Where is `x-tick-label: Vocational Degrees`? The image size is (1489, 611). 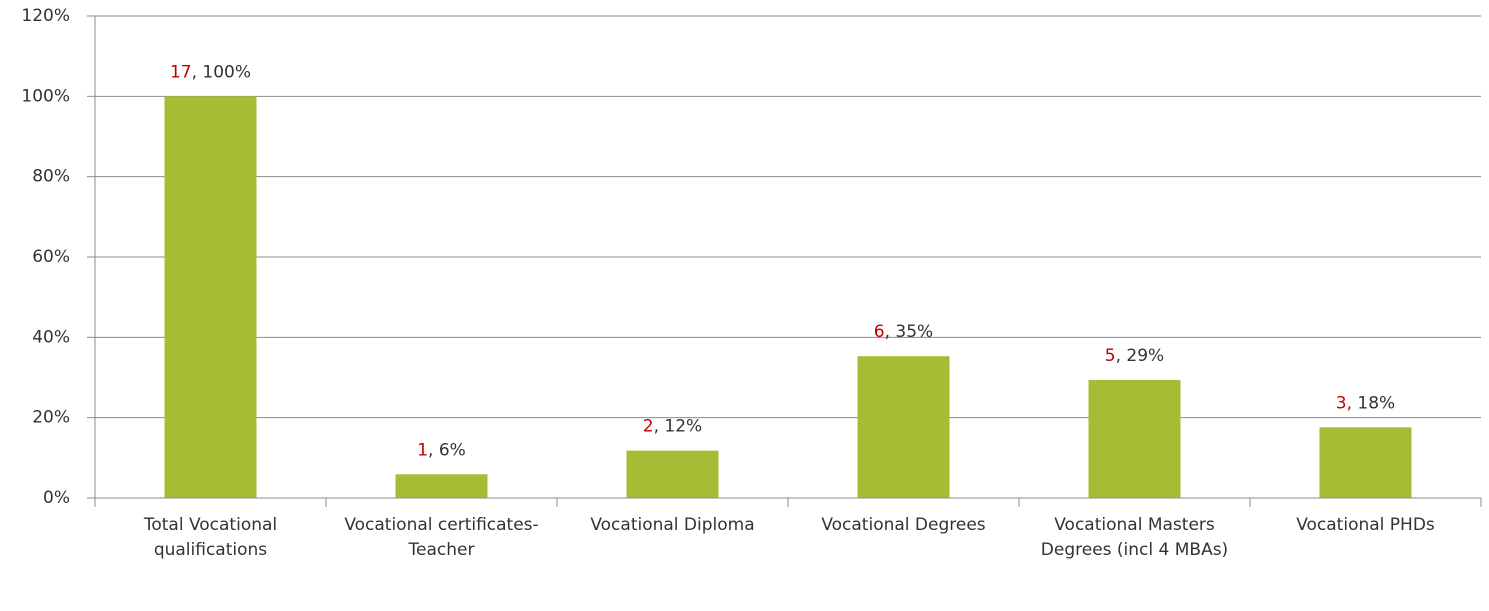
x-tick-label: Vocational Degrees is located at coordinates (903, 525).